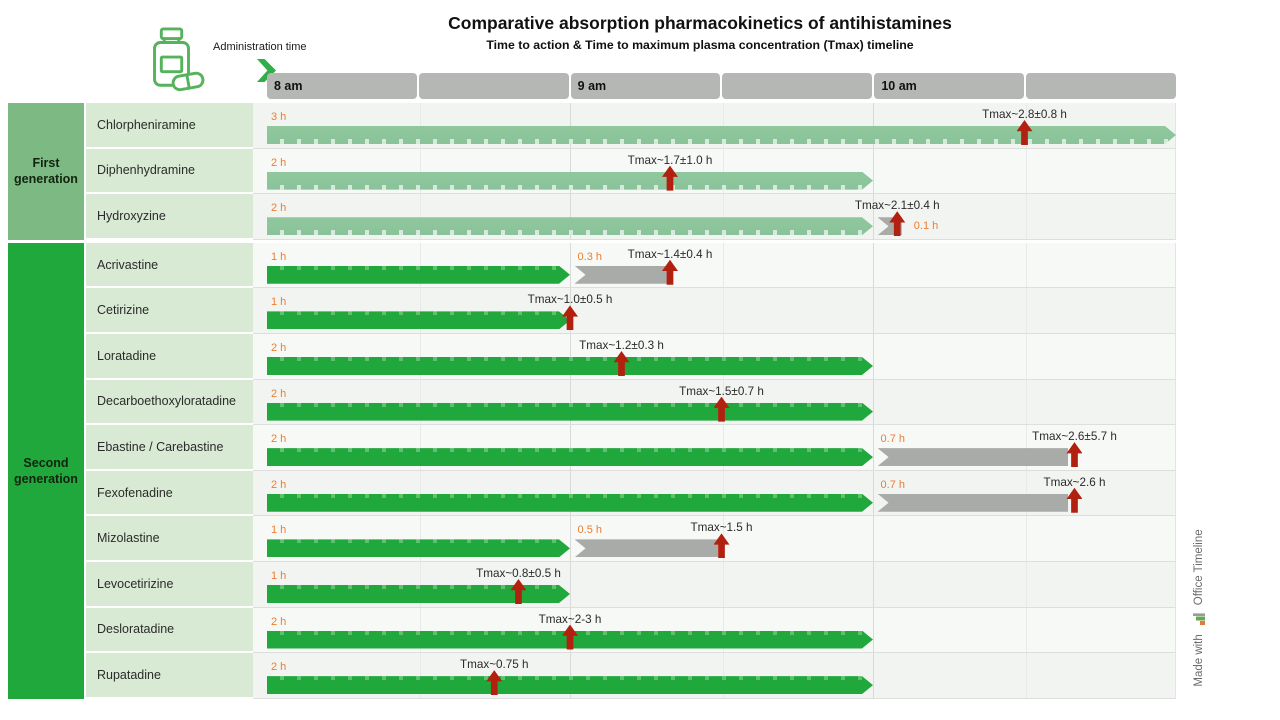 Image resolution: width=1280 pixels, height=720 pixels. I want to click on timeline-row: Cetirizine 1 h Tmax~1.0±0.5 h, so click(631, 311).